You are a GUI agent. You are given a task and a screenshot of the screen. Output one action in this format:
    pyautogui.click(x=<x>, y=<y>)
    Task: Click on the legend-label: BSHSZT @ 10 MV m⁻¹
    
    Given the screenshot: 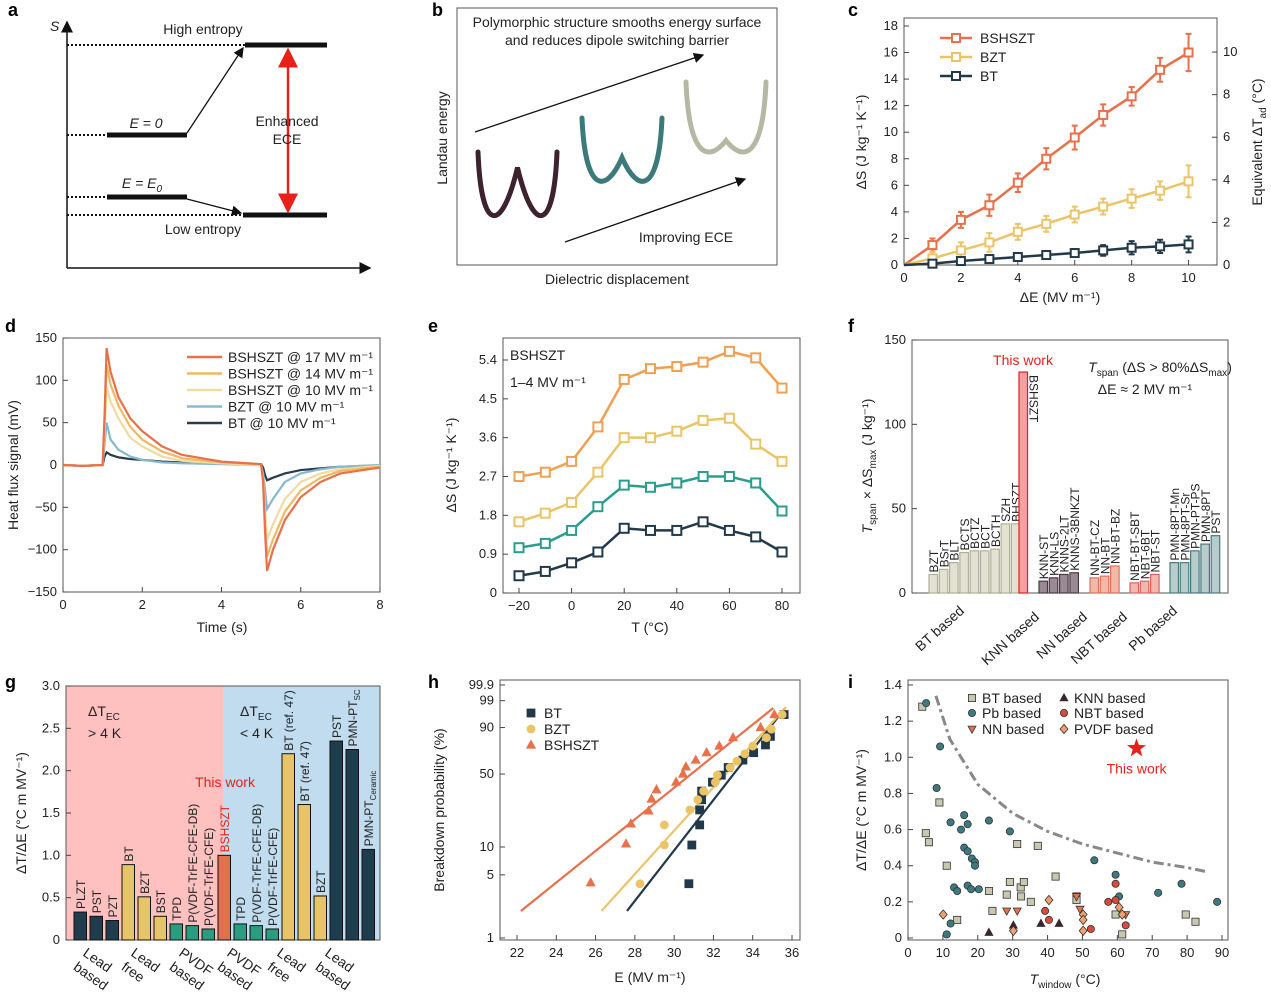 What is the action you would take?
    pyautogui.click(x=300, y=390)
    